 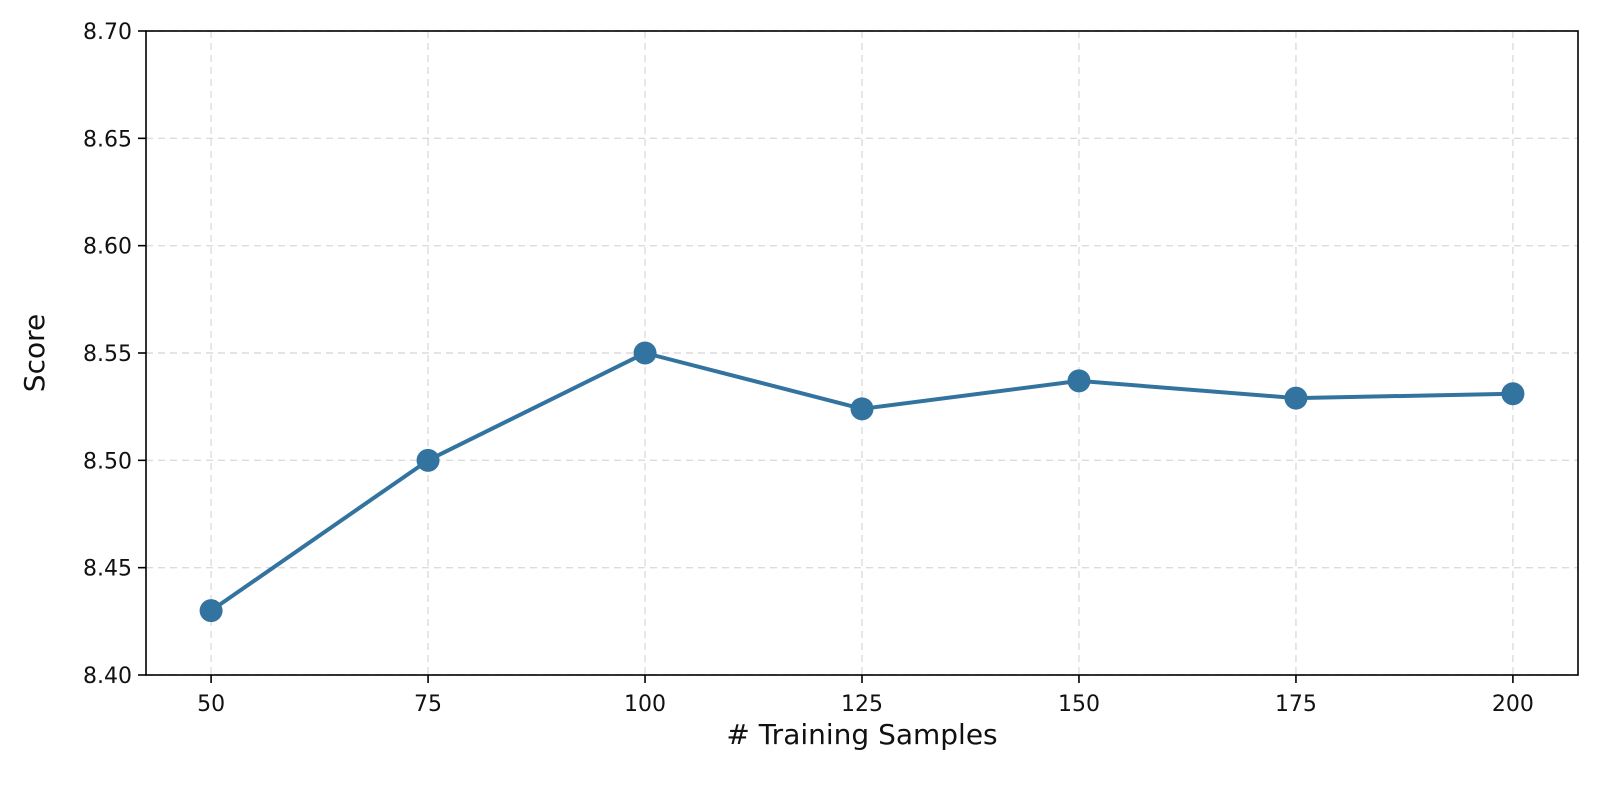 I want to click on x-tick-label: 125, so click(x=862, y=704).